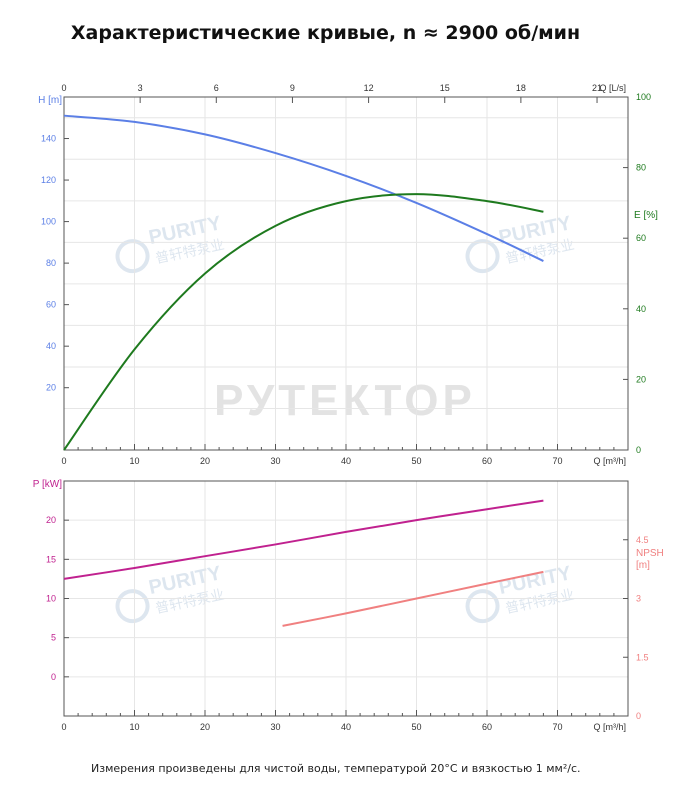 This screenshot has height=800, width=691. What do you see at coordinates (641, 379) in the screenshot?
I see `y2-tick-label: 20` at bounding box center [641, 379].